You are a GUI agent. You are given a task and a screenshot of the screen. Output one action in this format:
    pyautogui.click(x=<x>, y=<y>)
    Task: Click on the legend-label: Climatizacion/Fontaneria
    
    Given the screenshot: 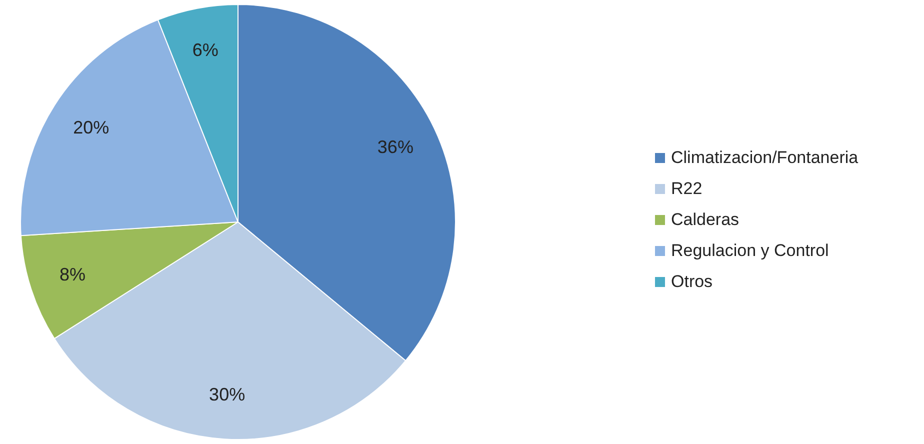 What is the action you would take?
    pyautogui.click(x=764, y=158)
    